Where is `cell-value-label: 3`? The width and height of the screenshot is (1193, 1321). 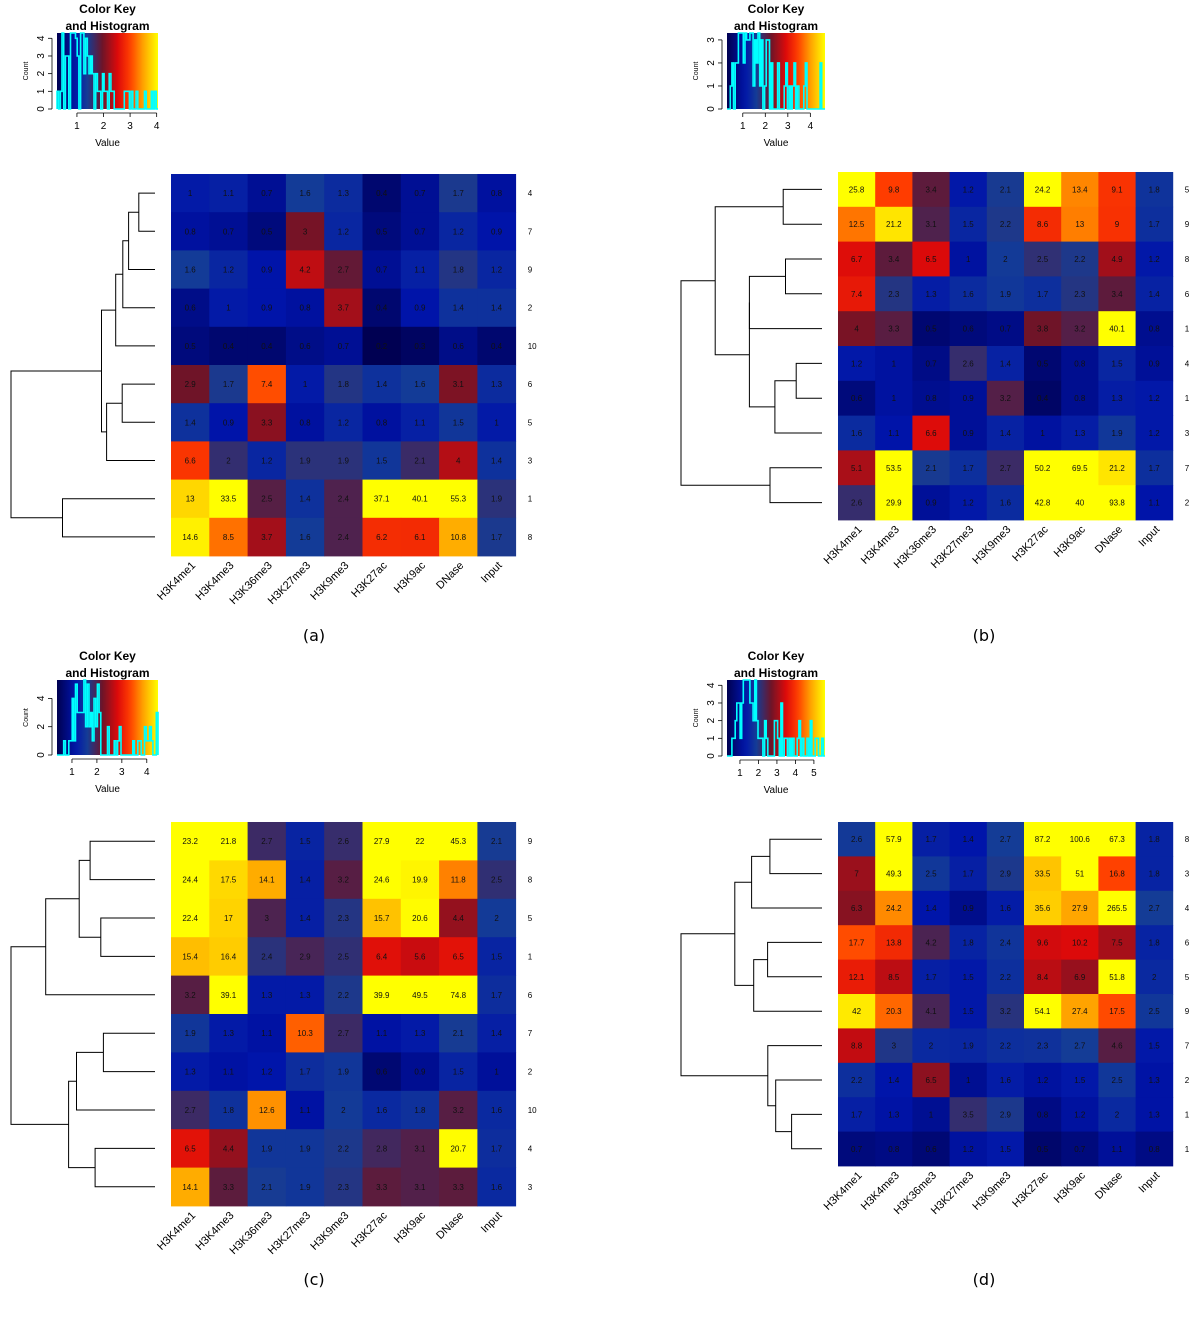
cell-value-label: 3 is located at coordinates (267, 918).